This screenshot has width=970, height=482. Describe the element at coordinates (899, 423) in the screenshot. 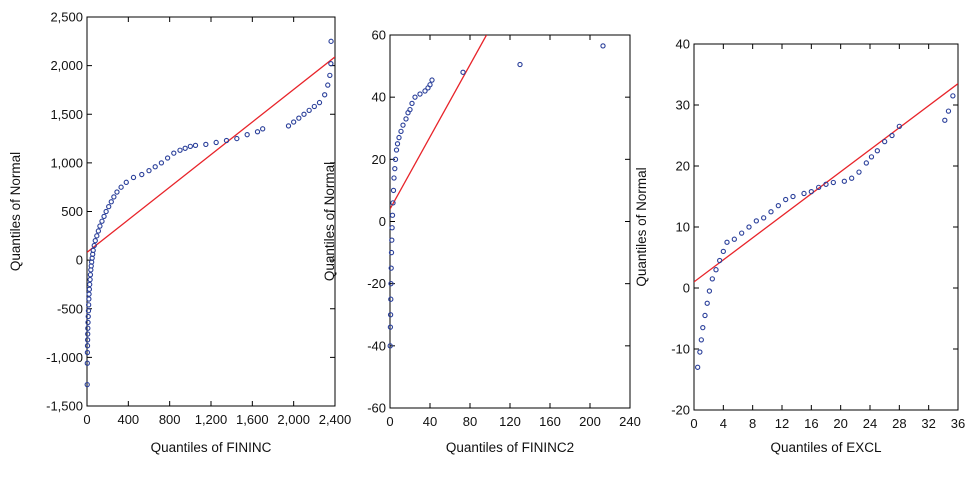

I see `x-tick-label: 28` at that location.